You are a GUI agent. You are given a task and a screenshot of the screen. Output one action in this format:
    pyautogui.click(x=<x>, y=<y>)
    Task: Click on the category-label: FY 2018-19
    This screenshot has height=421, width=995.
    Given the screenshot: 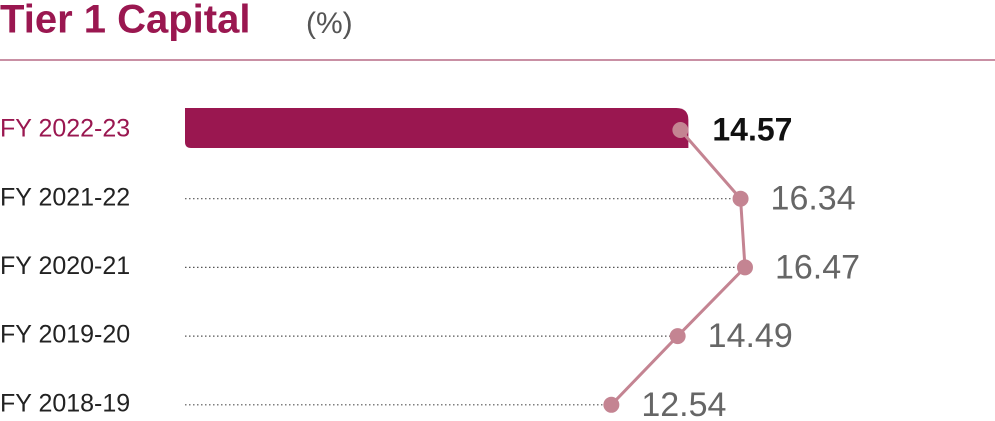 What is the action you would take?
    pyautogui.click(x=65, y=403)
    